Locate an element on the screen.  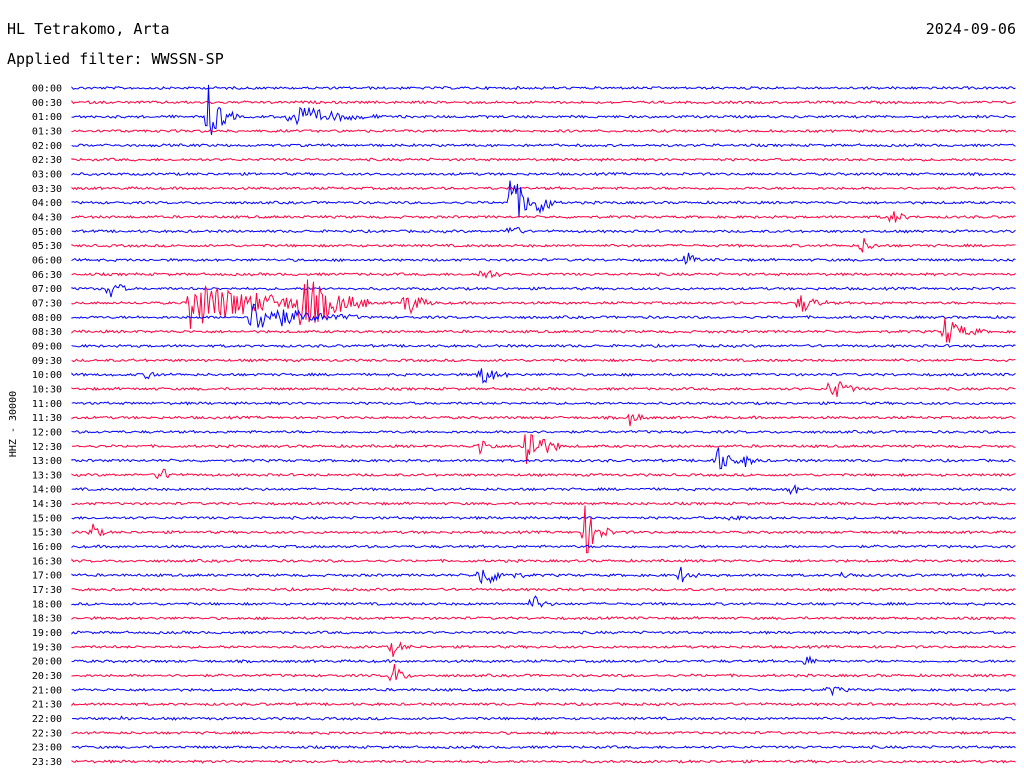
row-time-label: 00:00 is located at coordinates (47, 89).